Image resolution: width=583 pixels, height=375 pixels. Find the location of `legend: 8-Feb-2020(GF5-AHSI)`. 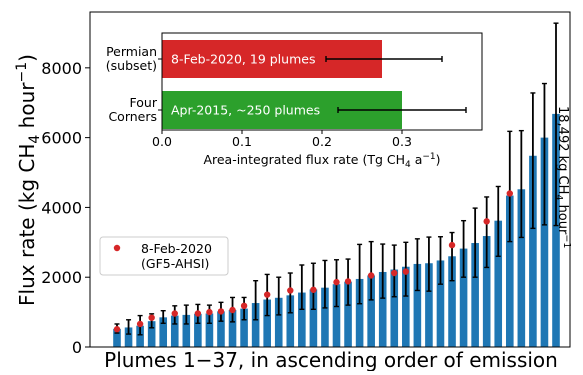

legend: 8-Feb-2020(GF5-AHSI) is located at coordinates (164, 256).